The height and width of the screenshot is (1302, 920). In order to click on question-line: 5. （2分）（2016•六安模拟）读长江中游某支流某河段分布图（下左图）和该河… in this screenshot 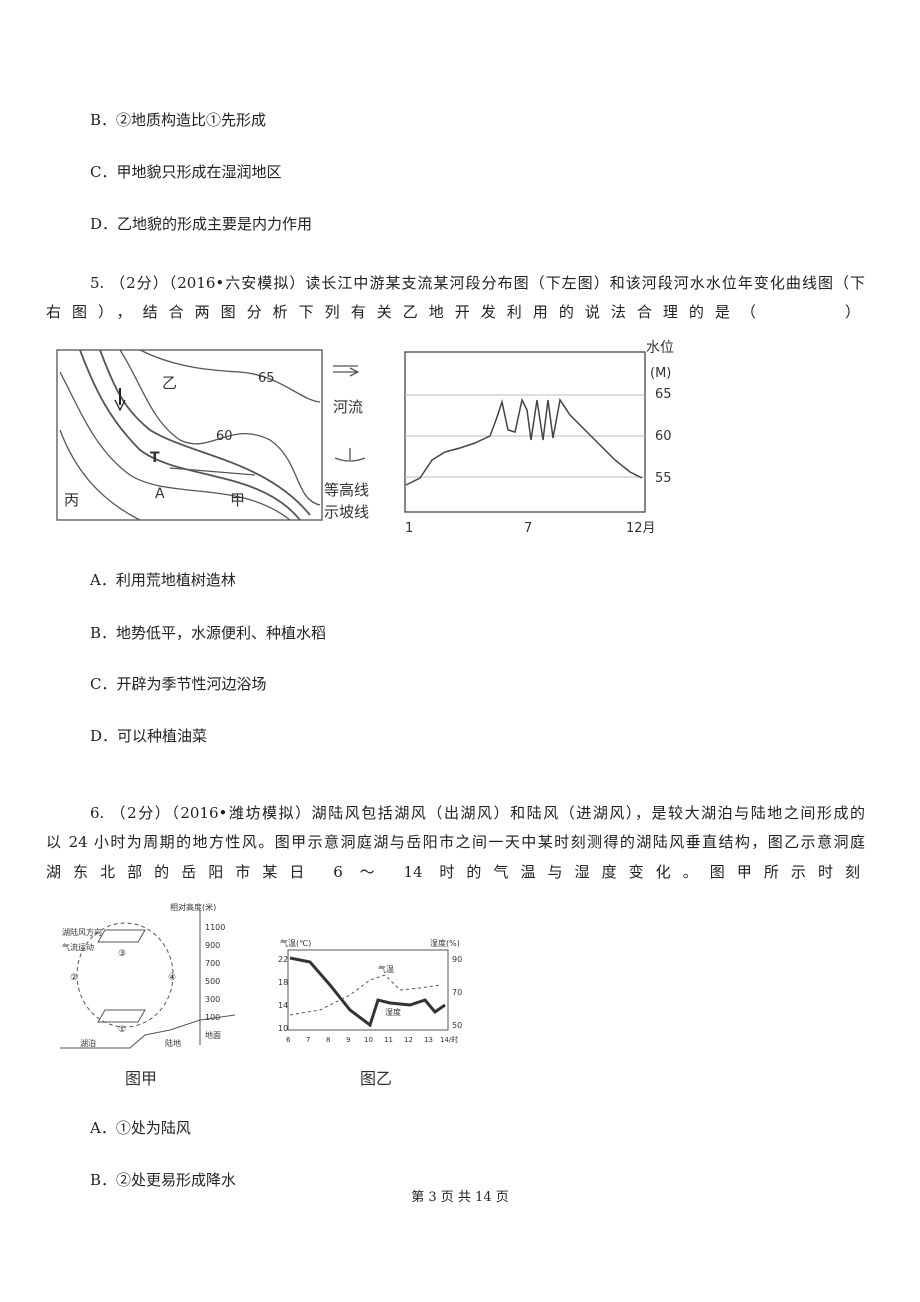, I will do `click(477, 283)`.